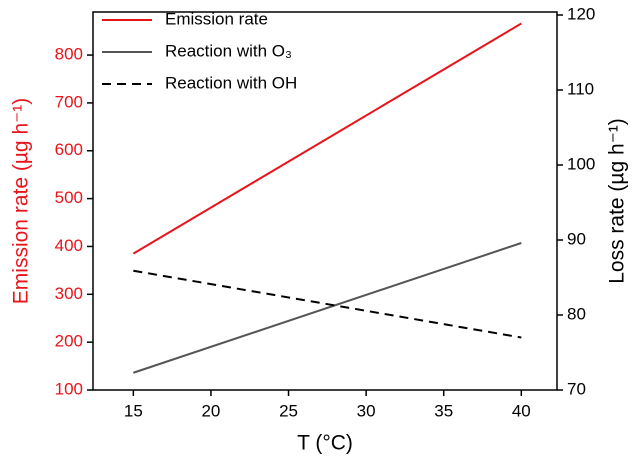  Describe the element at coordinates (210, 410) in the screenshot. I see `x-tick-label: 20` at that location.